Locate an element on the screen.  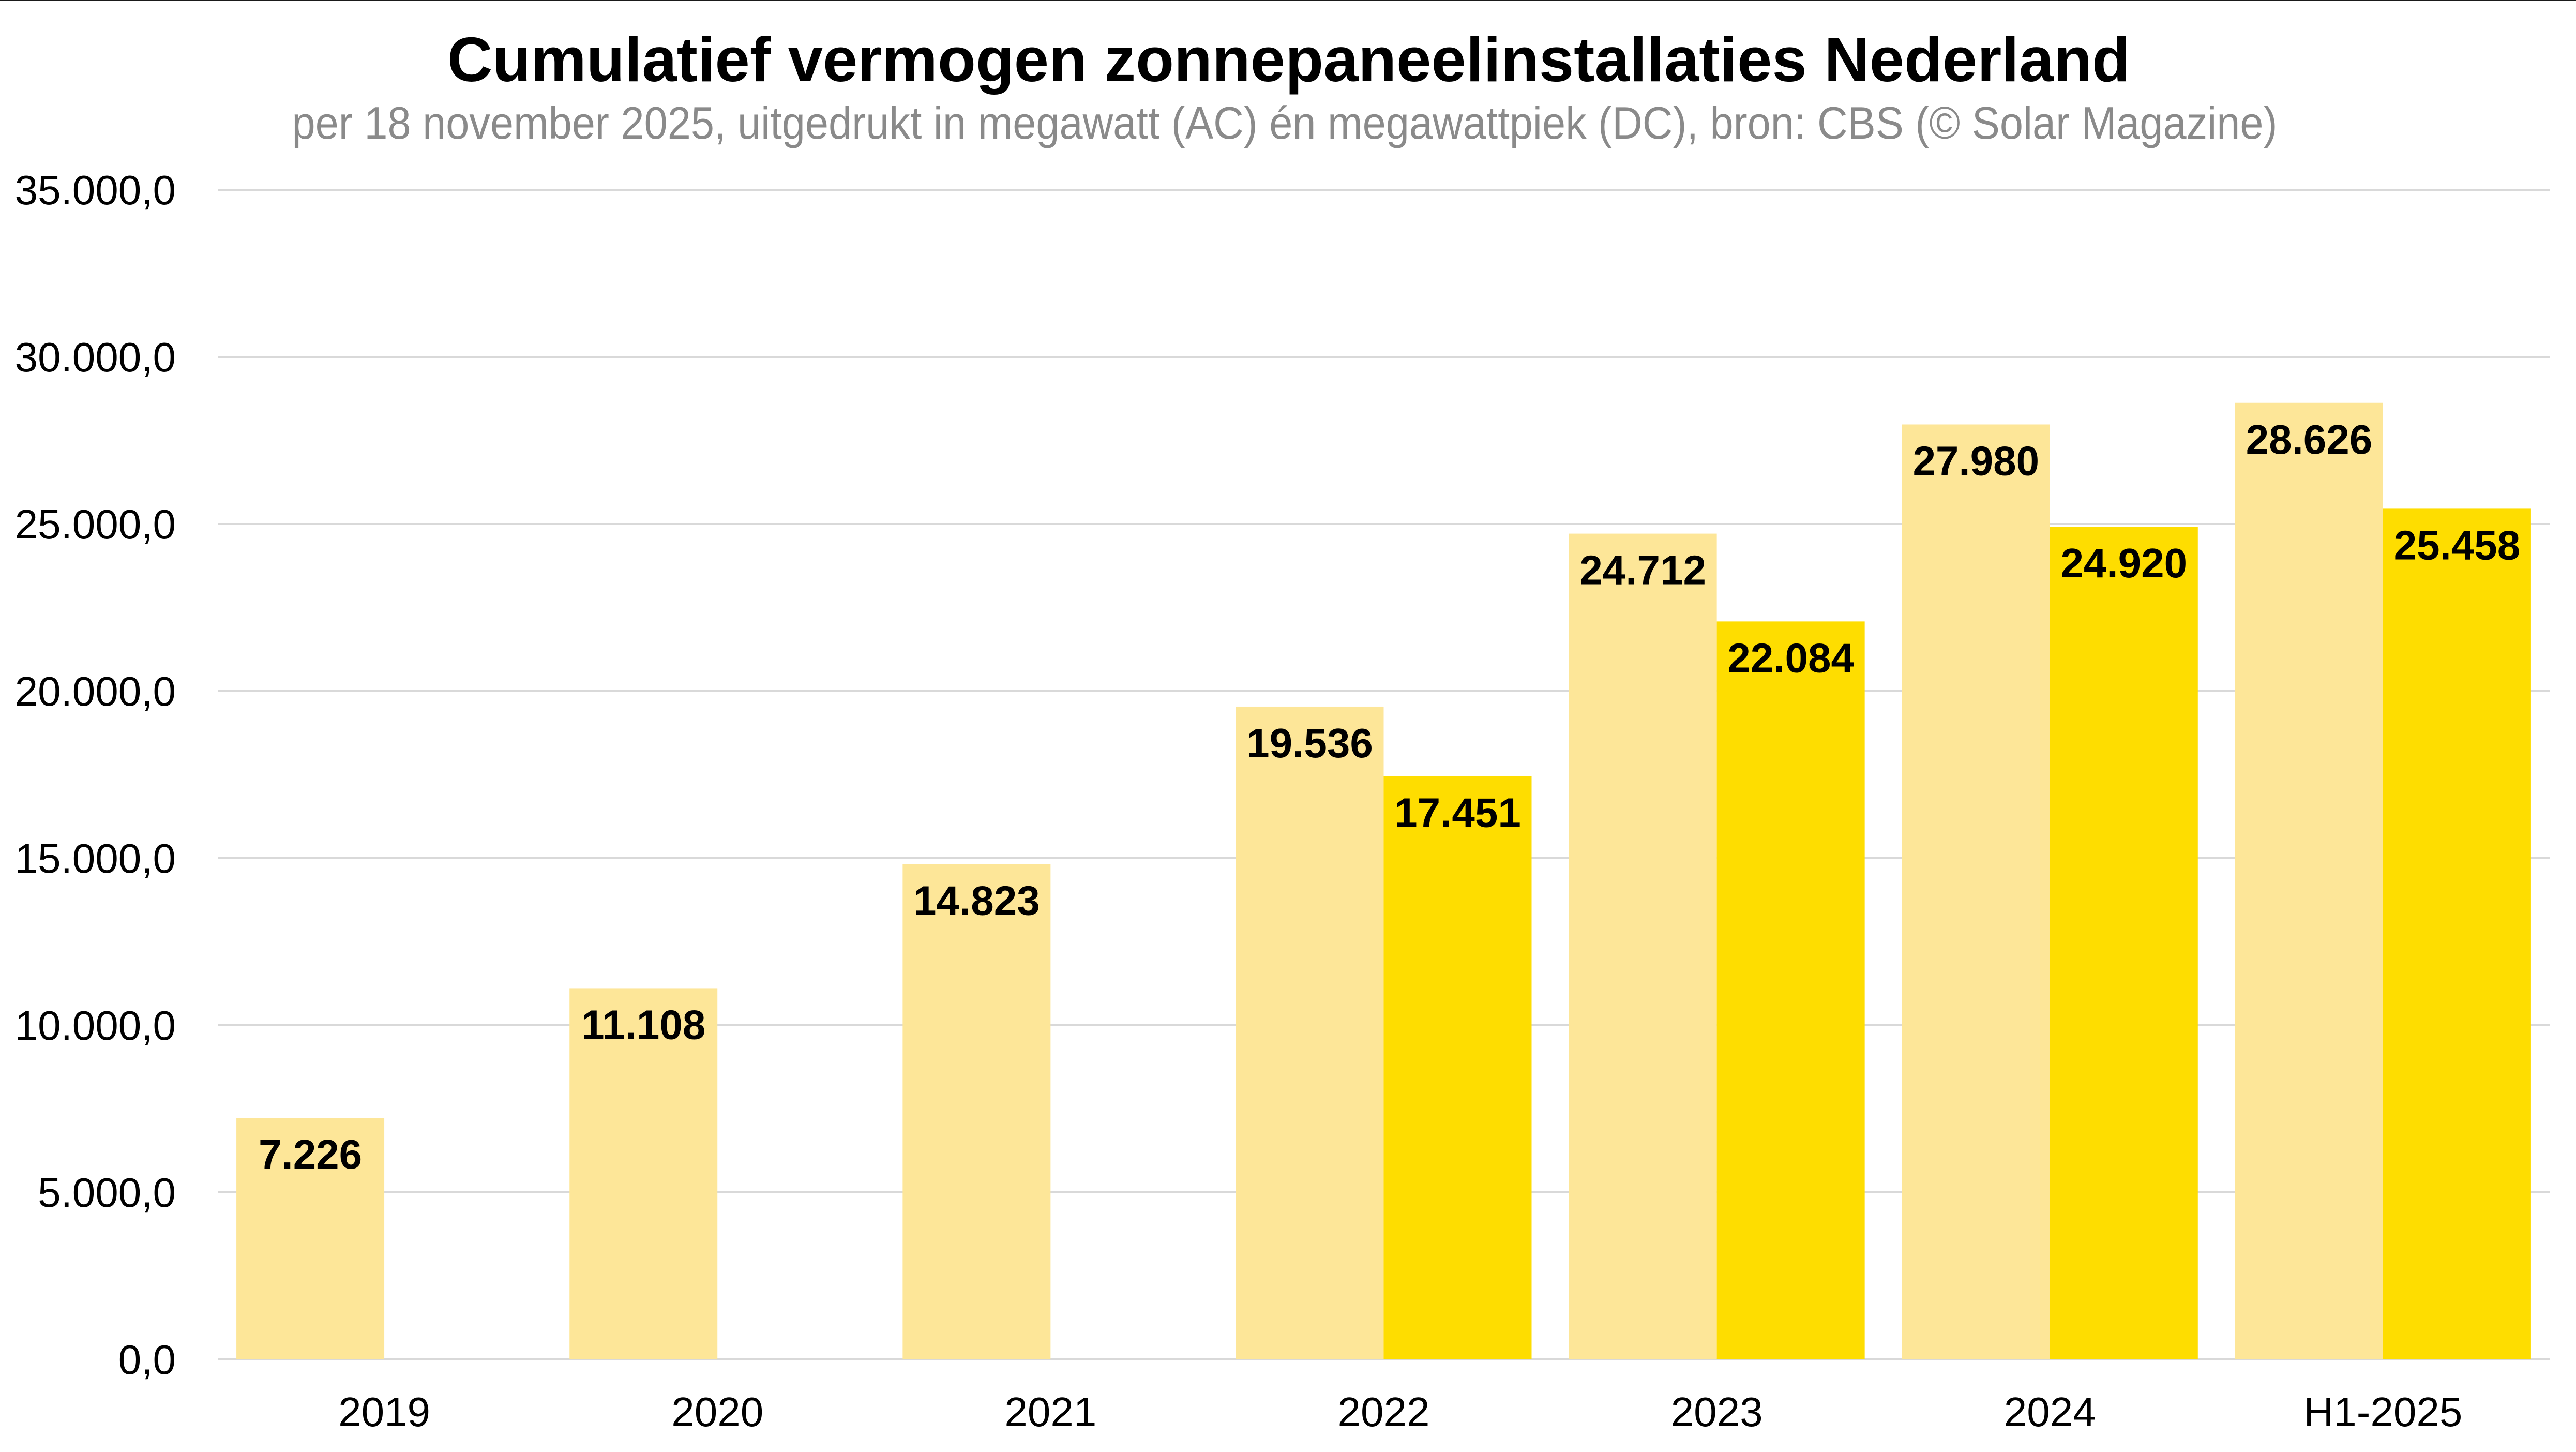
data-label: 19.536 is located at coordinates (1309, 743).